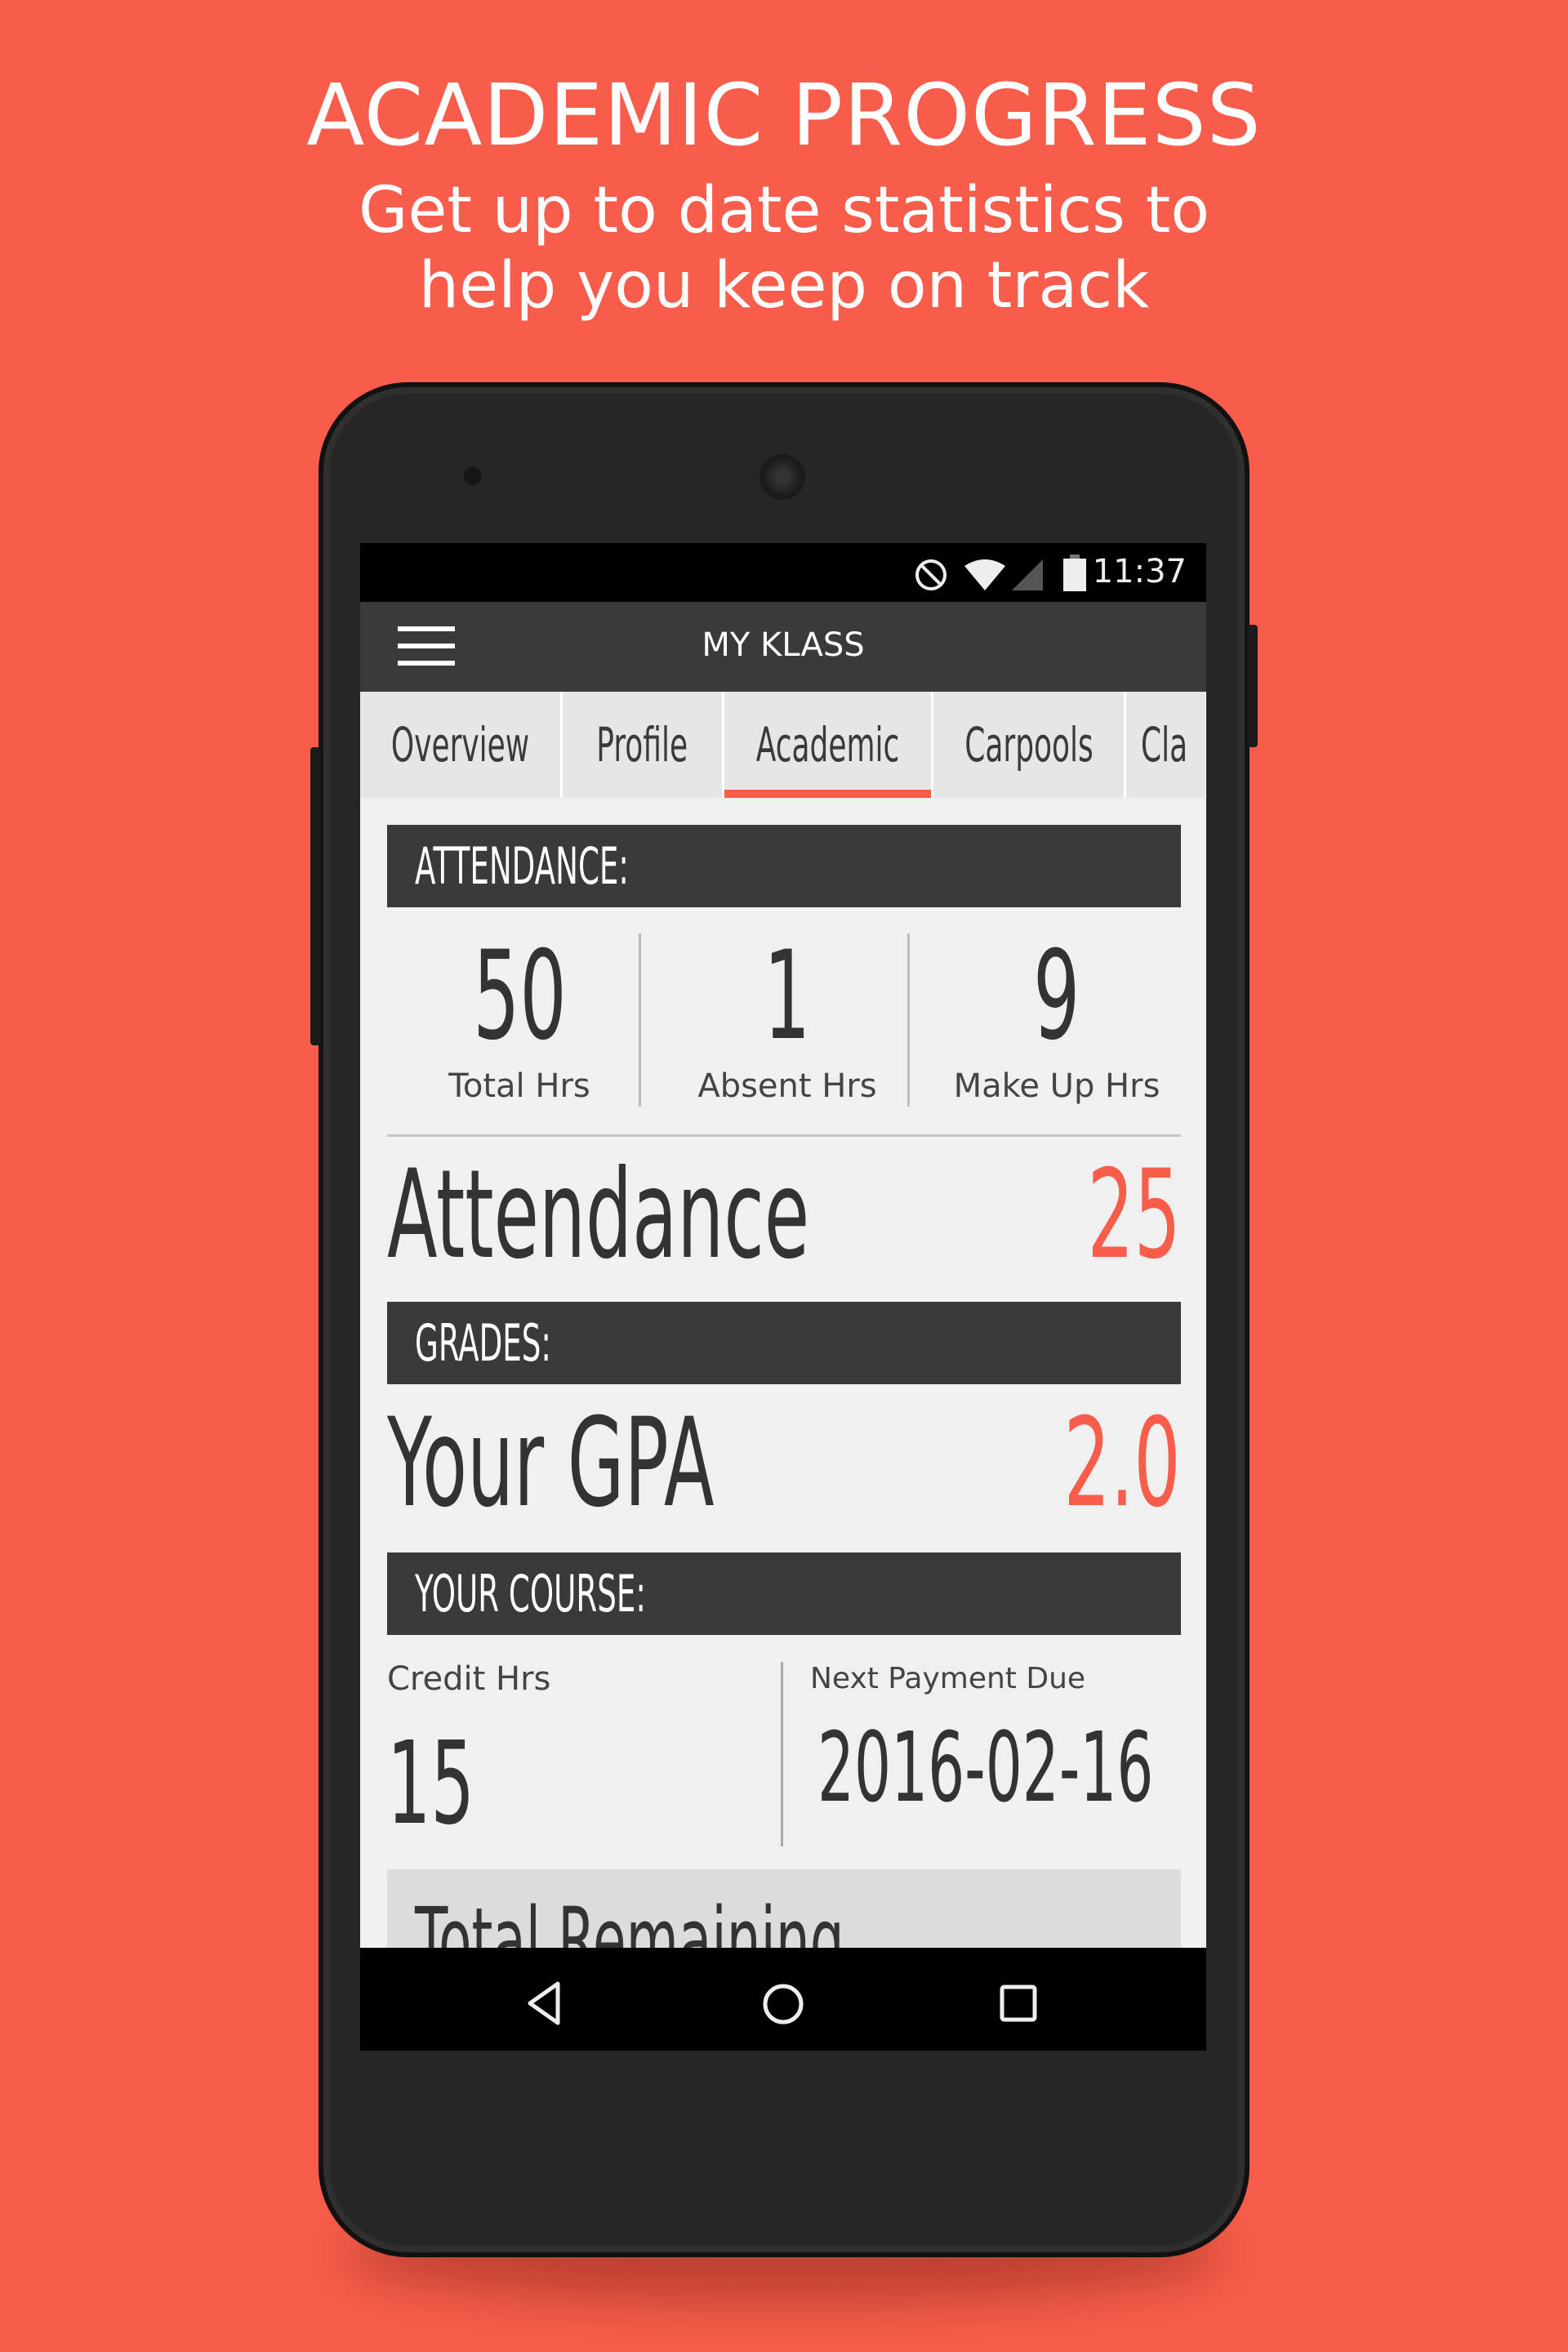 This screenshot has height=2352, width=1568. Describe the element at coordinates (784, 115) in the screenshot. I see `hero-title: ACADEMIC PROGRESS` at that location.